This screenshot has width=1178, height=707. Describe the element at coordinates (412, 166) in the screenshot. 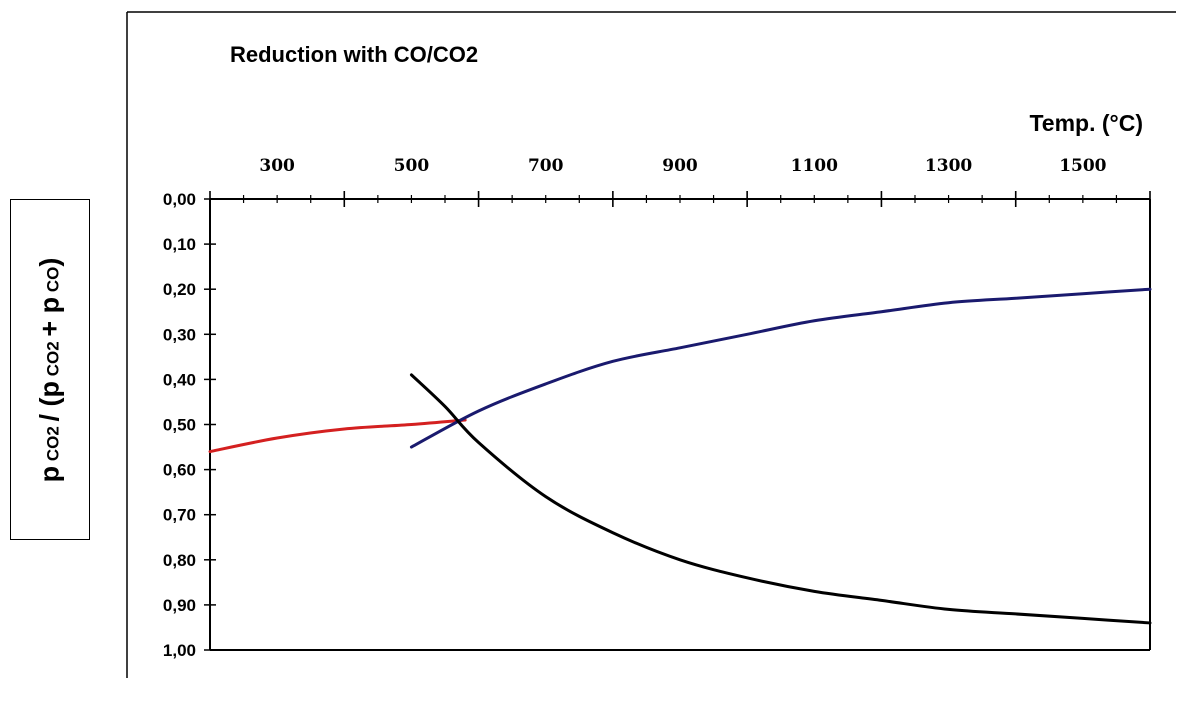

I see `x-tick-label: 500` at that location.